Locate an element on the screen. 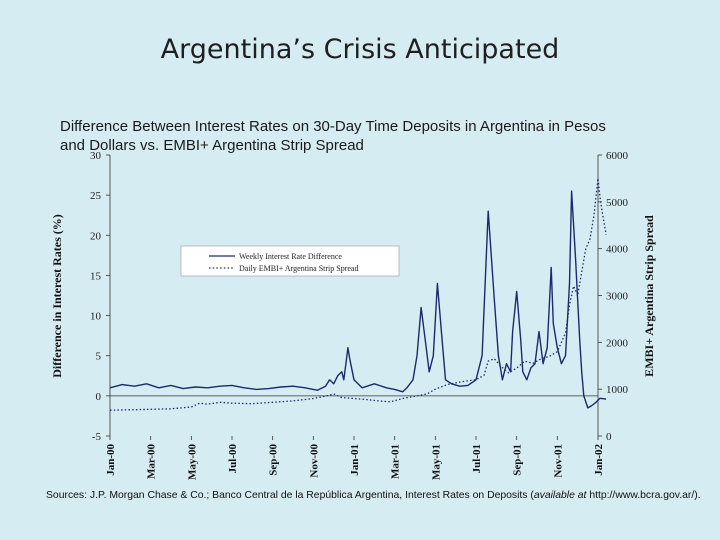 The height and width of the screenshot is (540, 720). x-tick-label: Sep-00 is located at coordinates (274, 460).